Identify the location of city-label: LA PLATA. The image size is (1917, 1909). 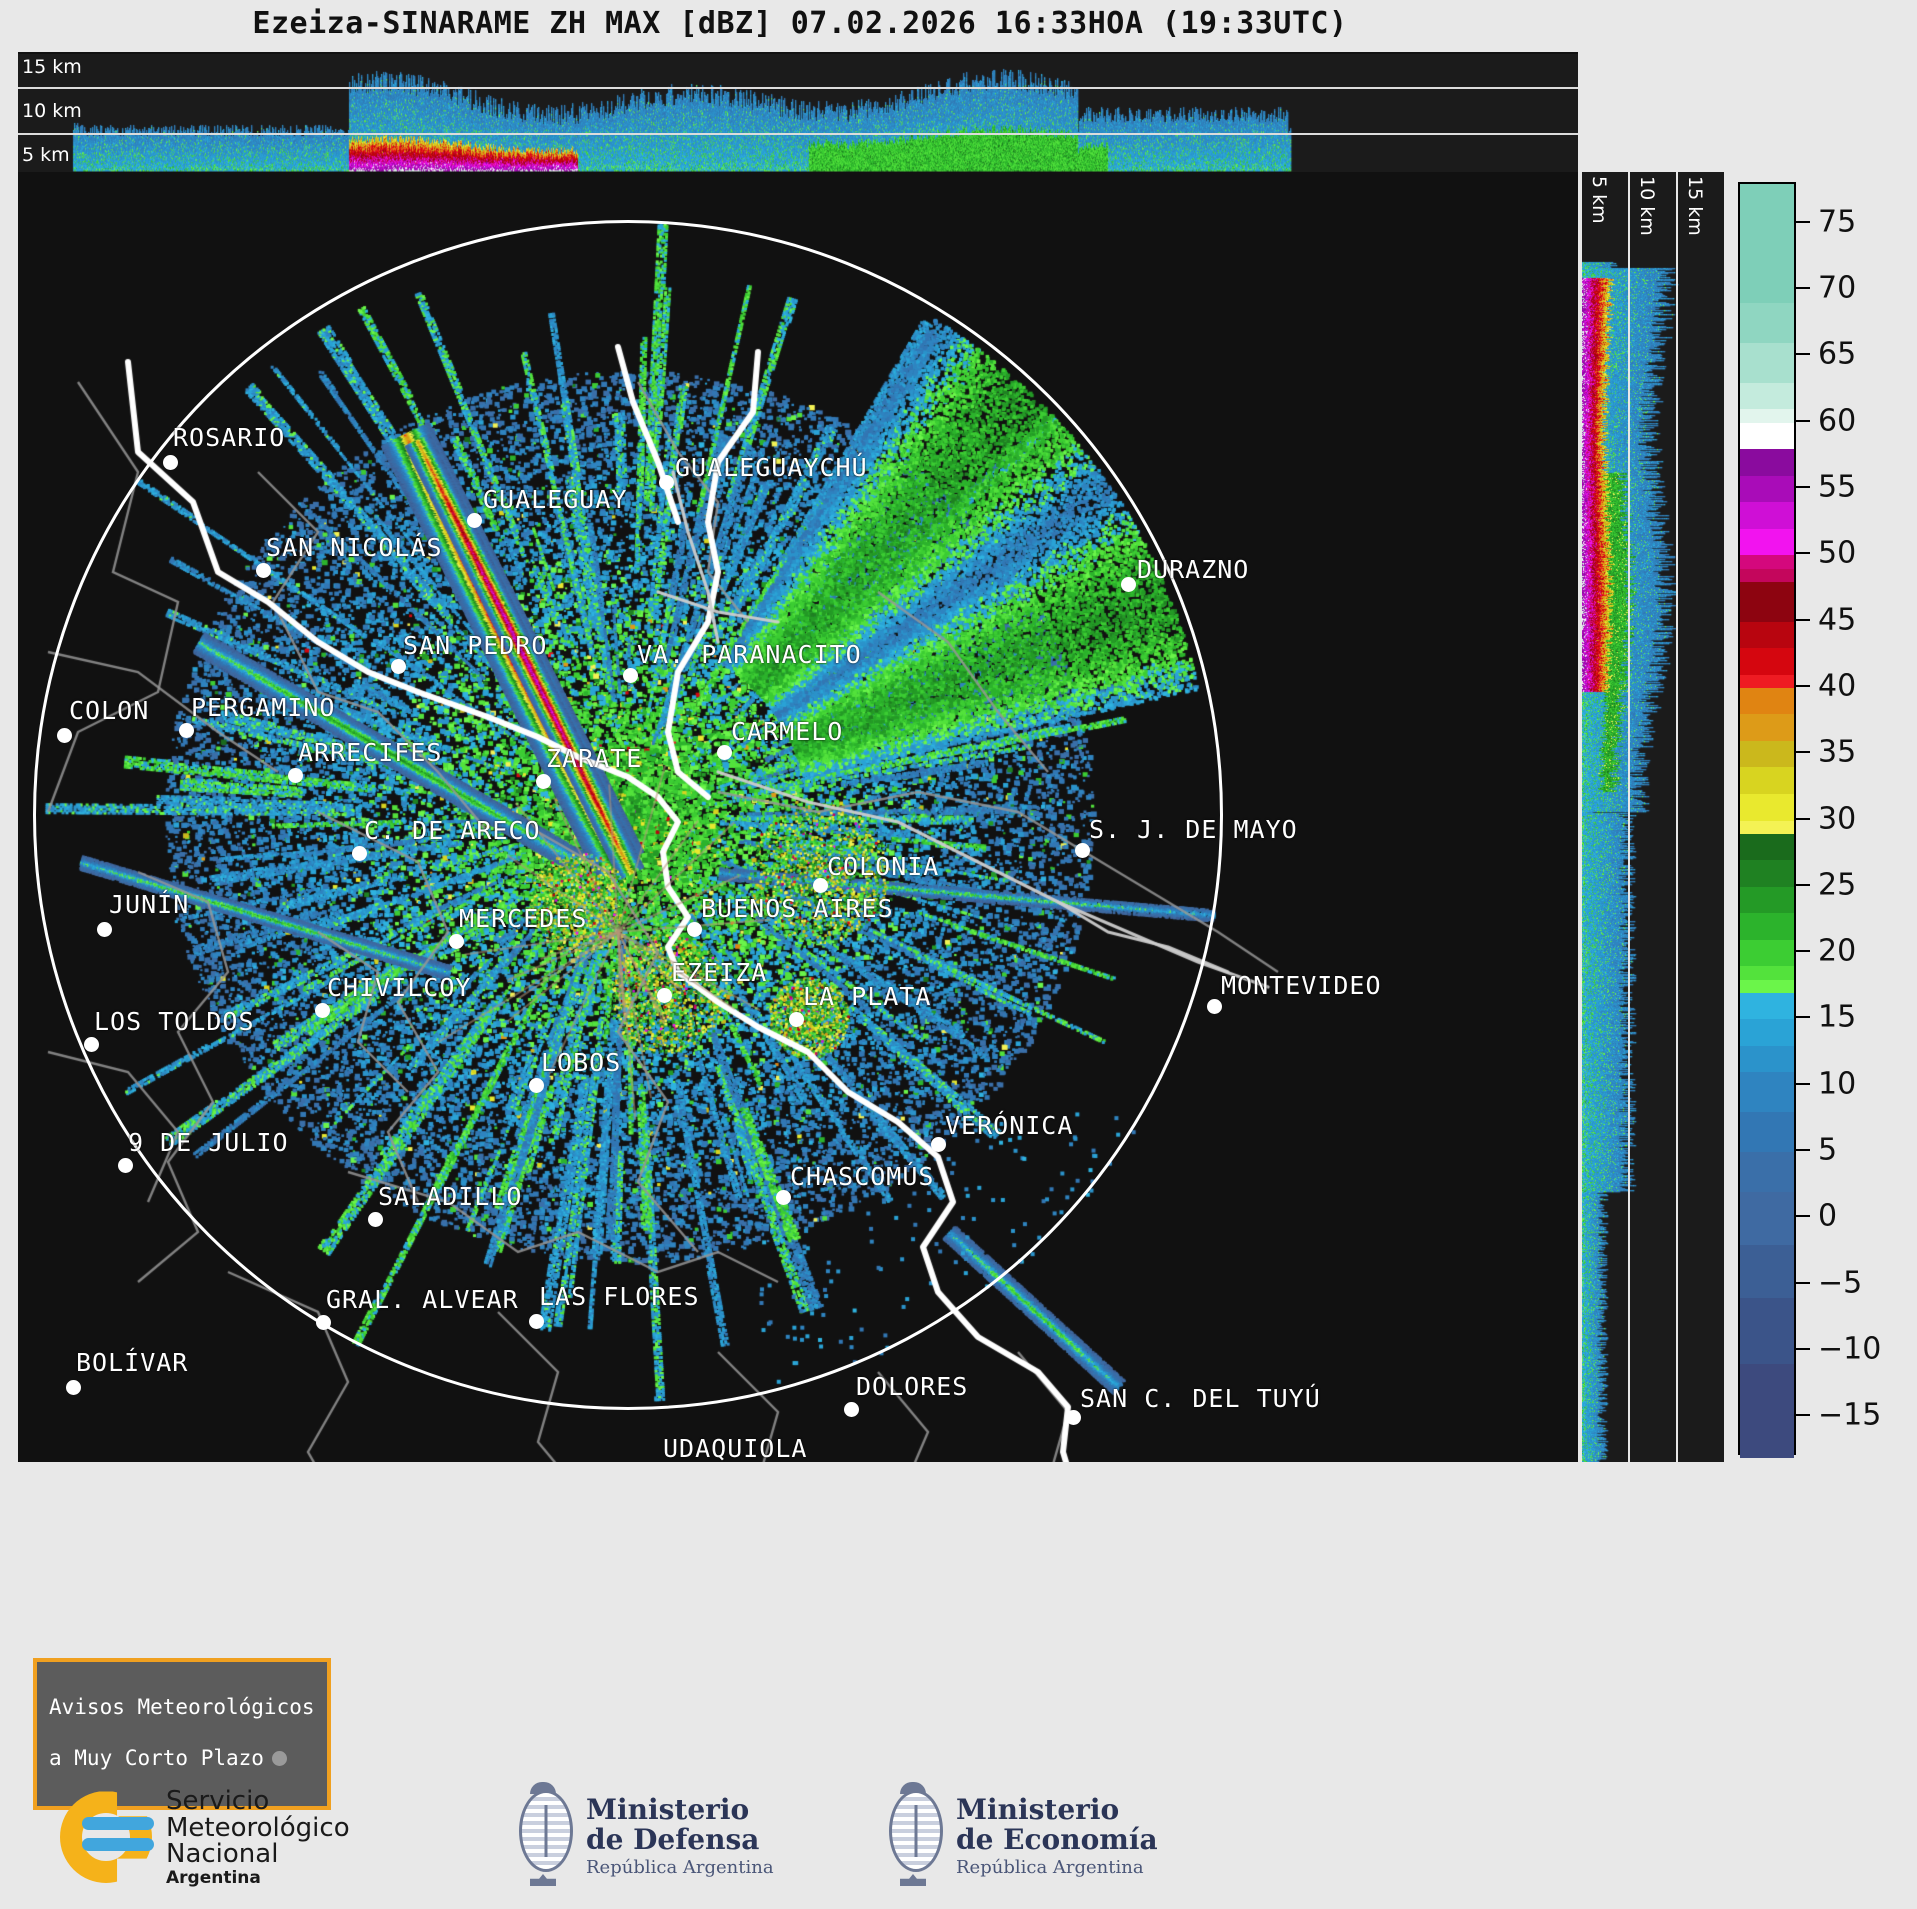
(867, 996).